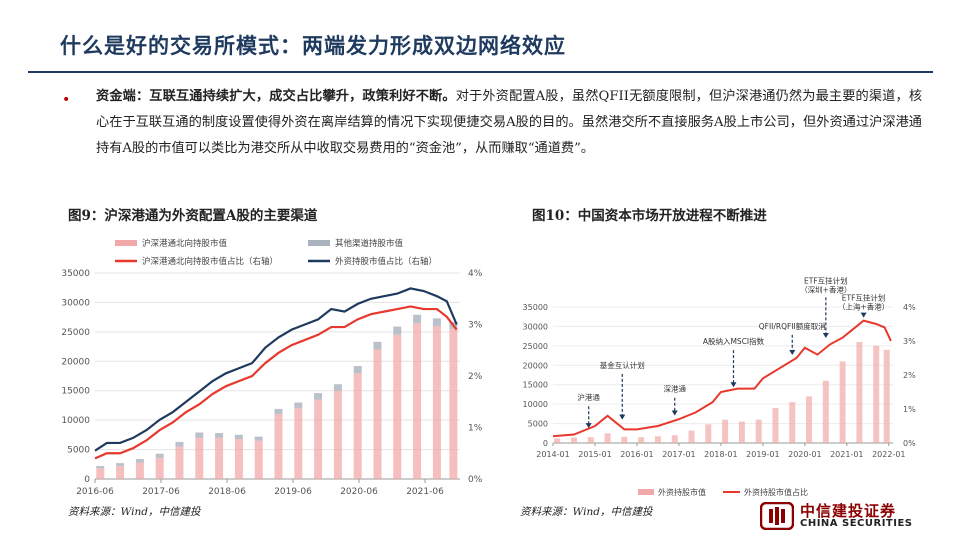 The width and height of the screenshot is (960, 540). Describe the element at coordinates (722, 378) in the screenshot. I see `fig10-line-foreign-share` at that location.